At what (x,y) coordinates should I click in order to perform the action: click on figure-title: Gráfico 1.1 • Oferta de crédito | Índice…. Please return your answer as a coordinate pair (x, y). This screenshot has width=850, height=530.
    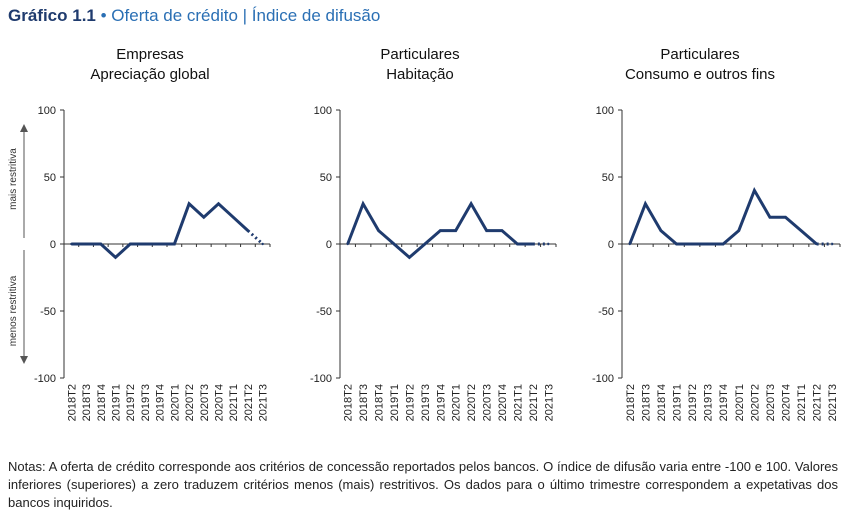
    Looking at the image, I should click on (194, 16).